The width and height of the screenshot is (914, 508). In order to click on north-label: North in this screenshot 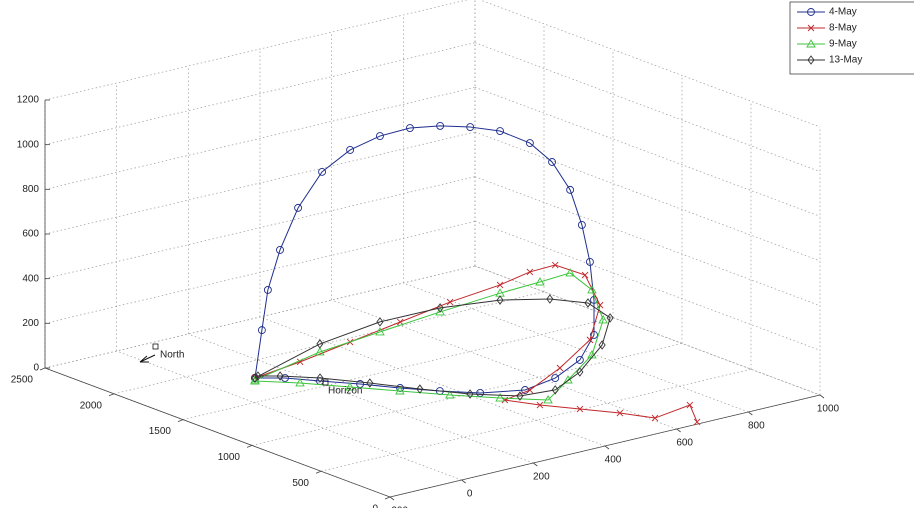, I will do `click(172, 355)`.